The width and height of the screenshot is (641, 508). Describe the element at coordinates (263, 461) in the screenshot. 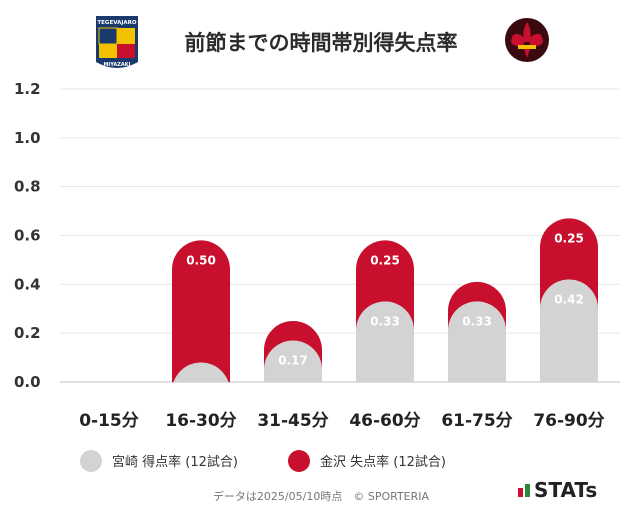

I see `legend: 宮崎 得点率 (12試合) 金沢 失点率 (12試合)` at that location.